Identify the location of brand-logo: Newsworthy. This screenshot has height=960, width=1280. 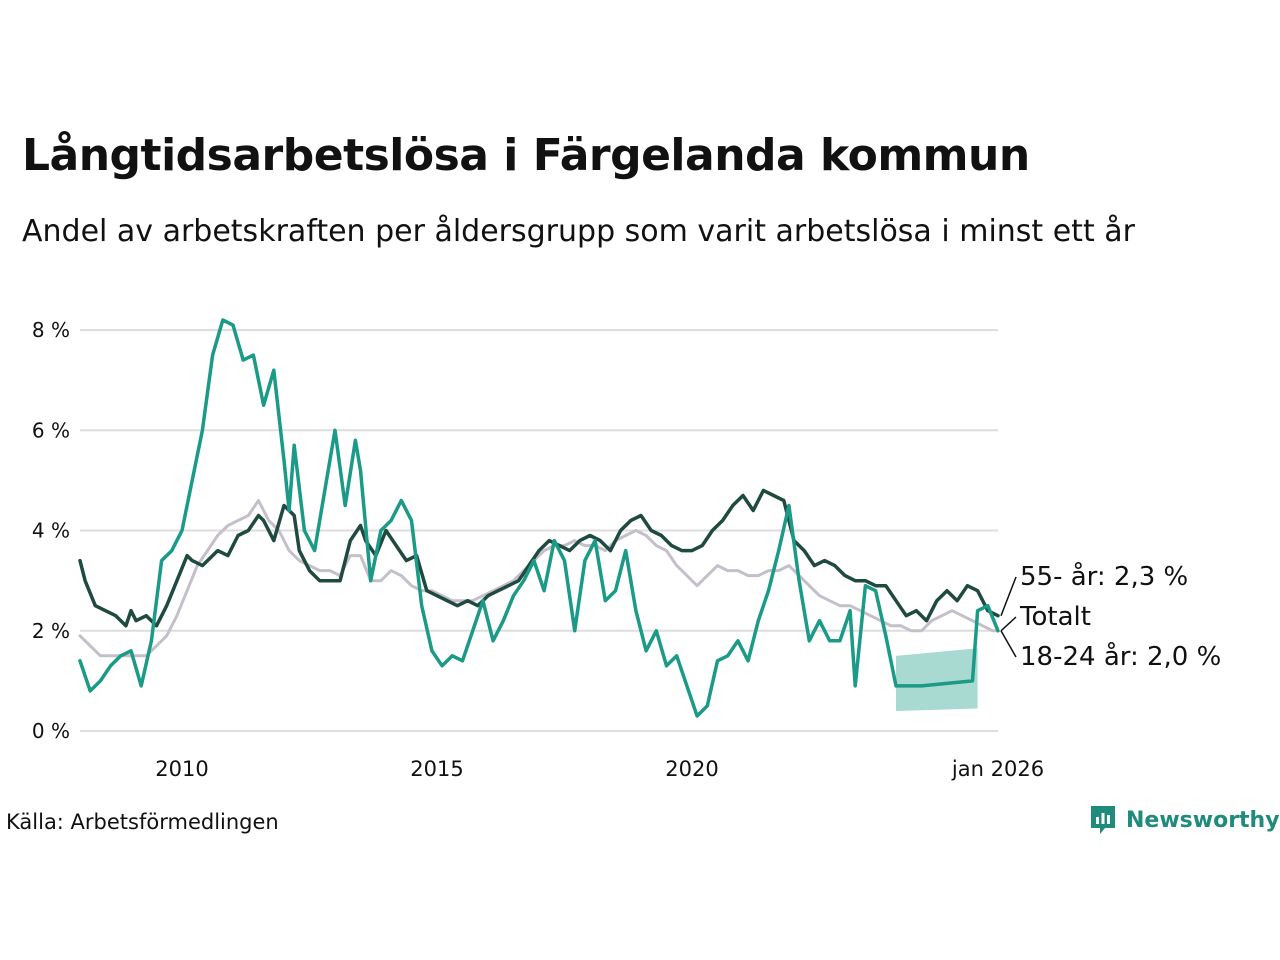
(1184, 820).